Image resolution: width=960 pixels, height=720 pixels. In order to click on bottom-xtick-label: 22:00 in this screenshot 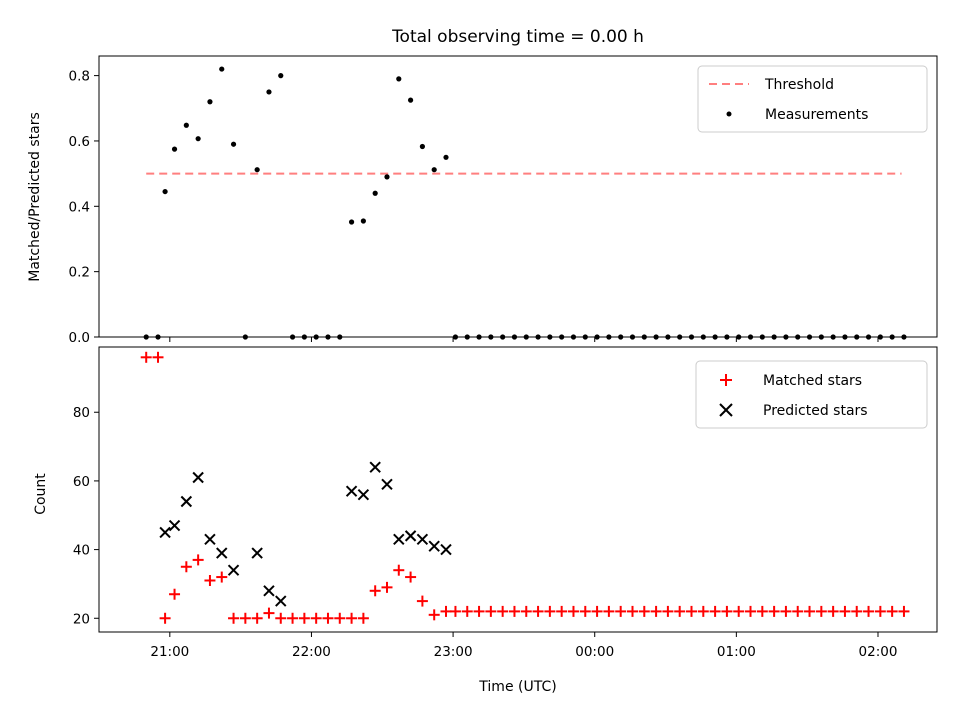, I will do `click(311, 652)`.